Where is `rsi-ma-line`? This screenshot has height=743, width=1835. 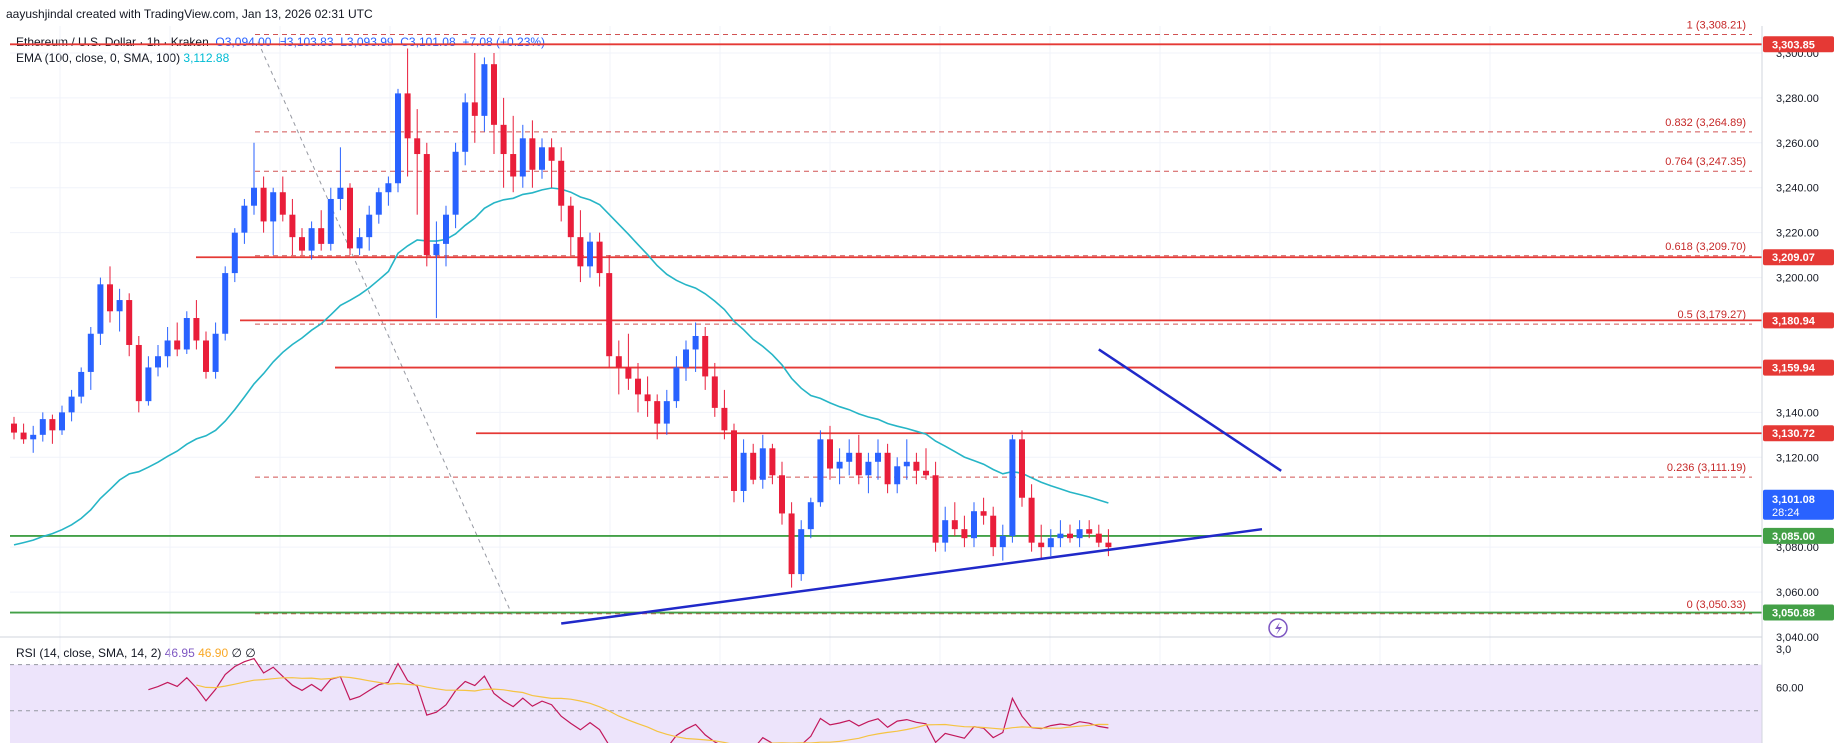 rsi-ma-line is located at coordinates (652, 709).